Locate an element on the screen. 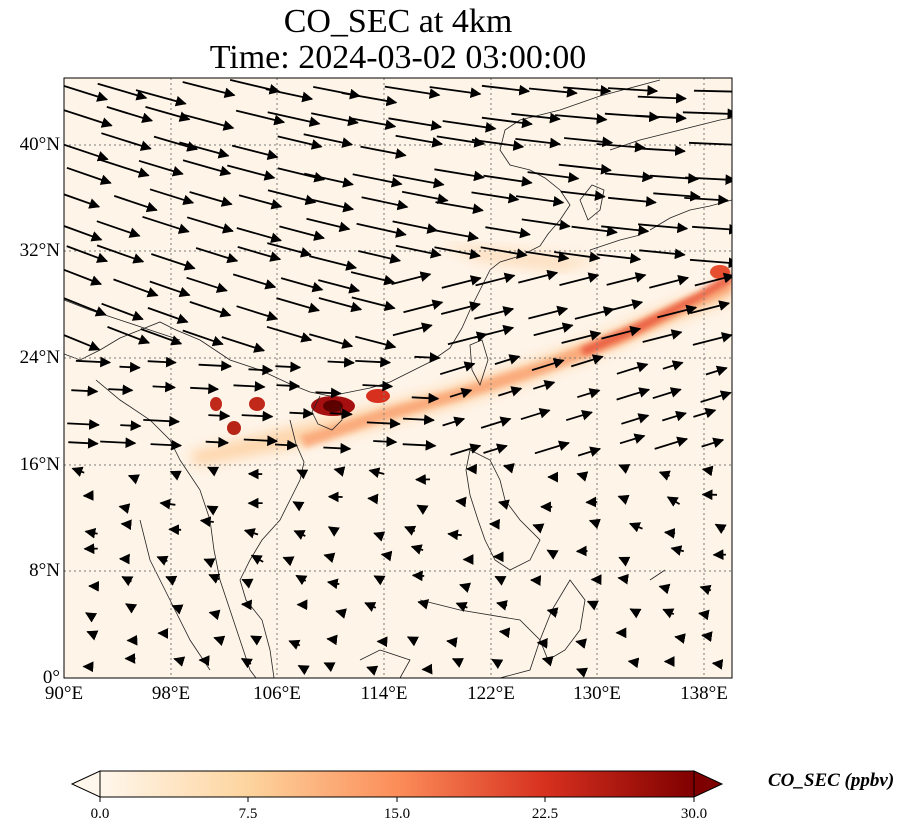 This screenshot has width=916, height=836. lat-tick-8n: 8°N is located at coordinates (44, 570).